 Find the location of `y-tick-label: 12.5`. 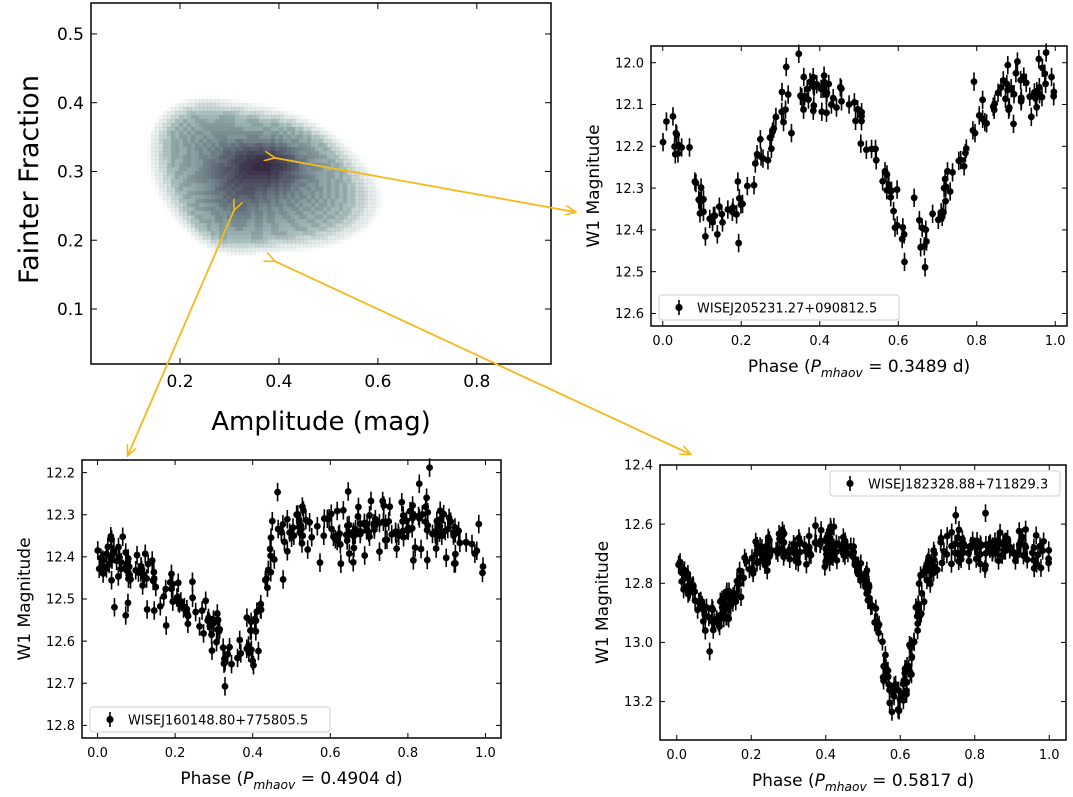

y-tick-label: 12.5 is located at coordinates (60, 600).